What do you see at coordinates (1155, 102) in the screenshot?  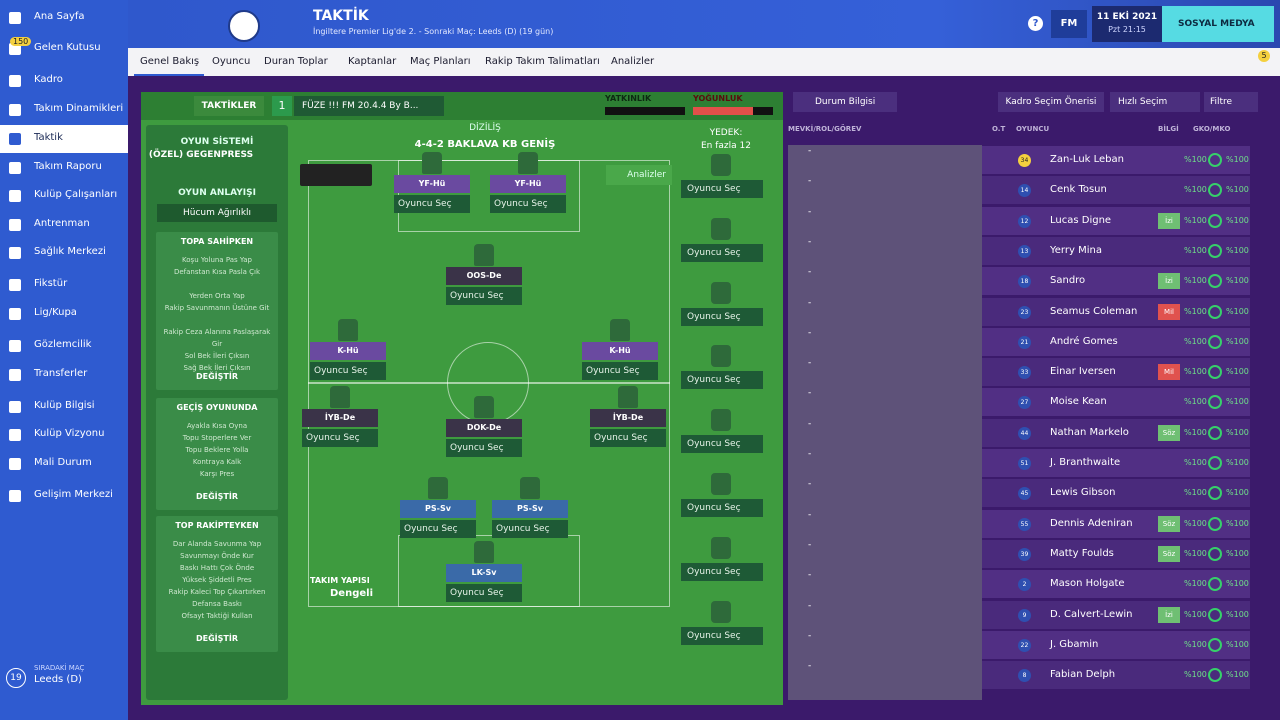 I see `quick-btn: Hızlı Seçim` at bounding box center [1155, 102].